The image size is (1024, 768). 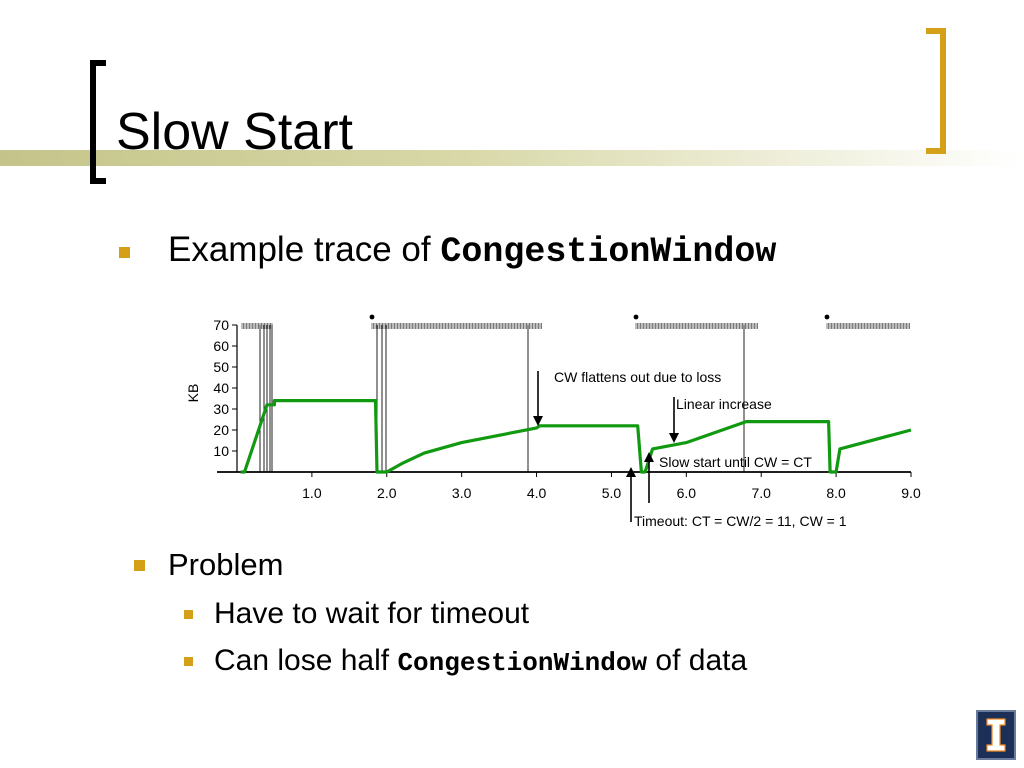 I want to click on x-tick-label: 6.0, so click(x=687, y=493).